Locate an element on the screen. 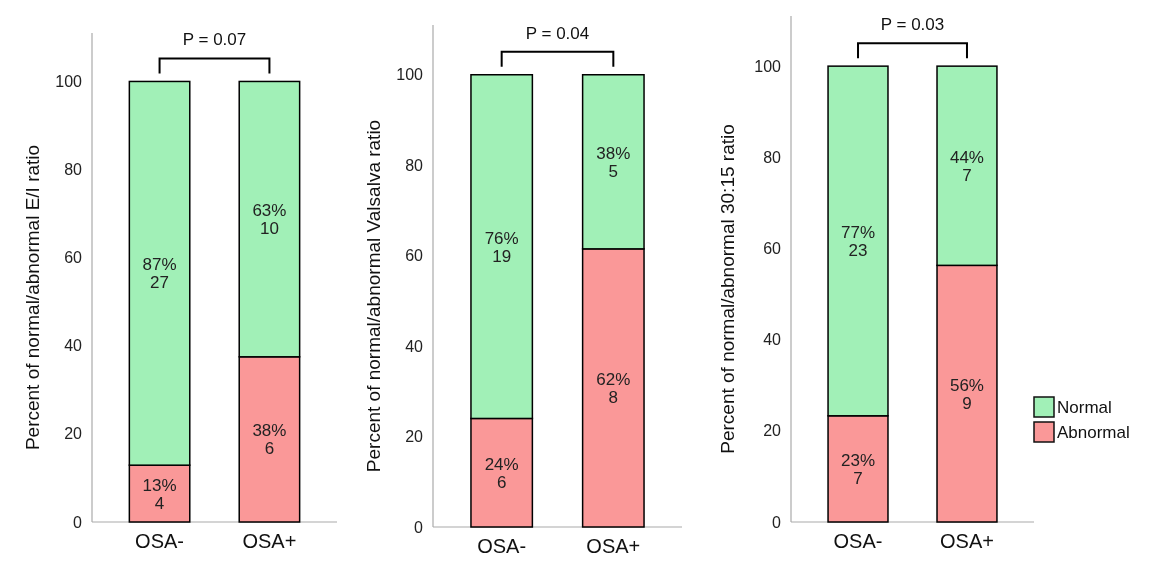  data-label: 38% 5 is located at coordinates (613, 162).